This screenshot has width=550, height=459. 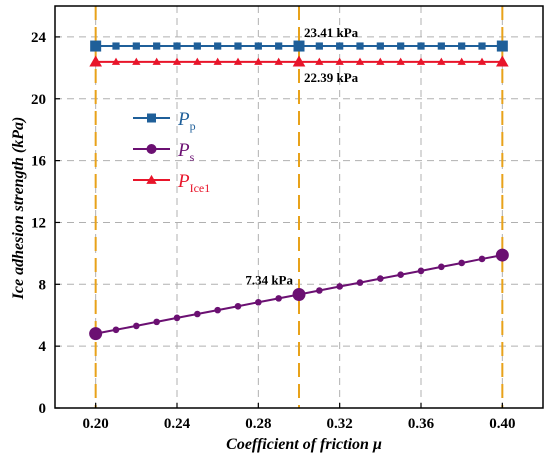 I want to click on series-ice1, so click(x=299, y=61).